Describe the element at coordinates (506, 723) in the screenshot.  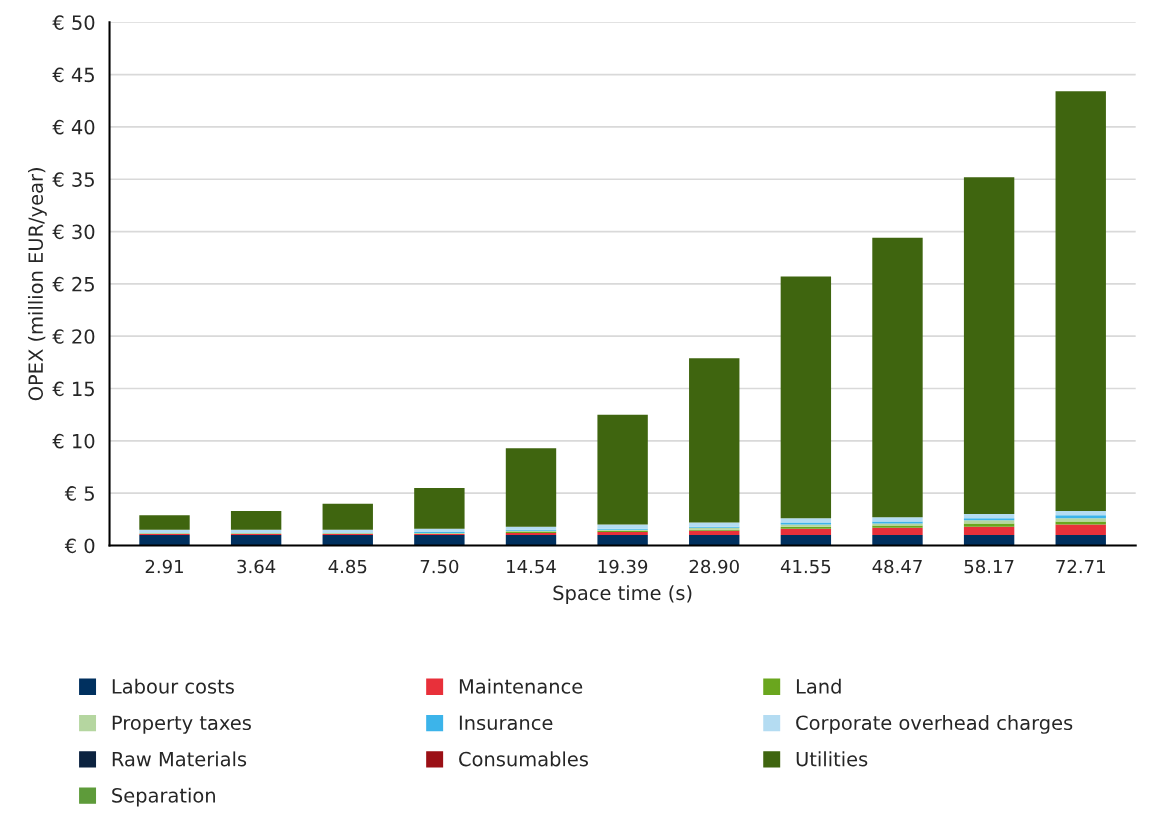
I see `legend-label: Insurance` at that location.